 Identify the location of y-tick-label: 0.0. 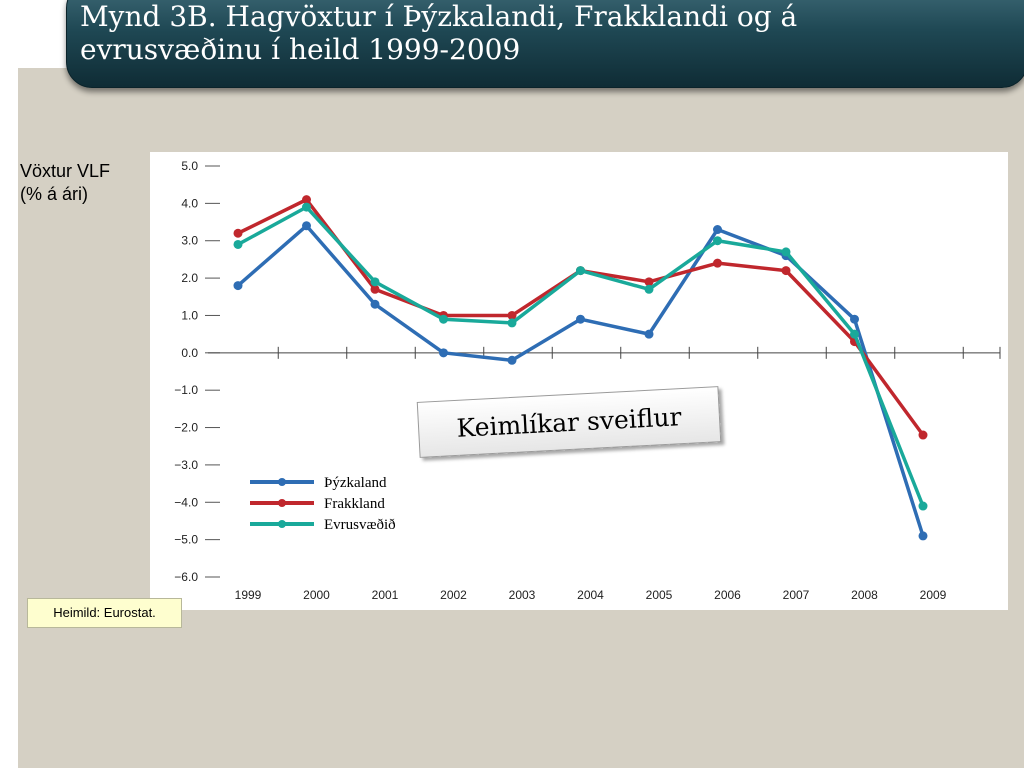
(189, 353).